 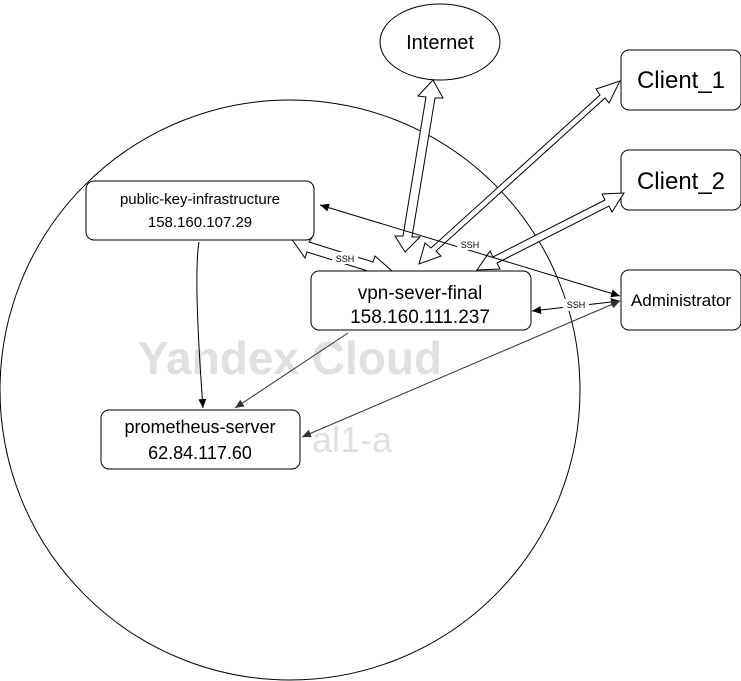 I want to click on internet-label: Internet, so click(x=440, y=43).